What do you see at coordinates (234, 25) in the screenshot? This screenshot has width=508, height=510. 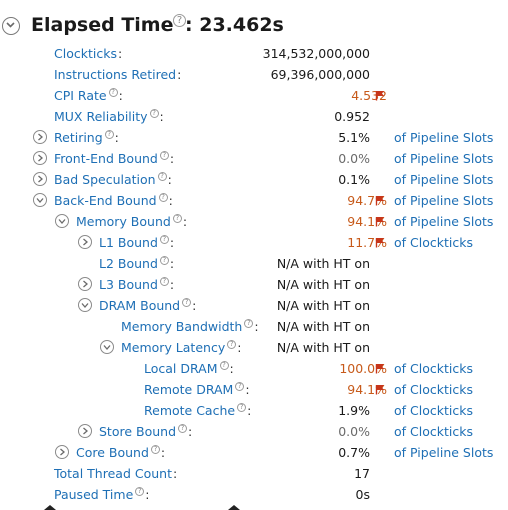 I see `elapsed-time-value: : 23.462s` at bounding box center [234, 25].